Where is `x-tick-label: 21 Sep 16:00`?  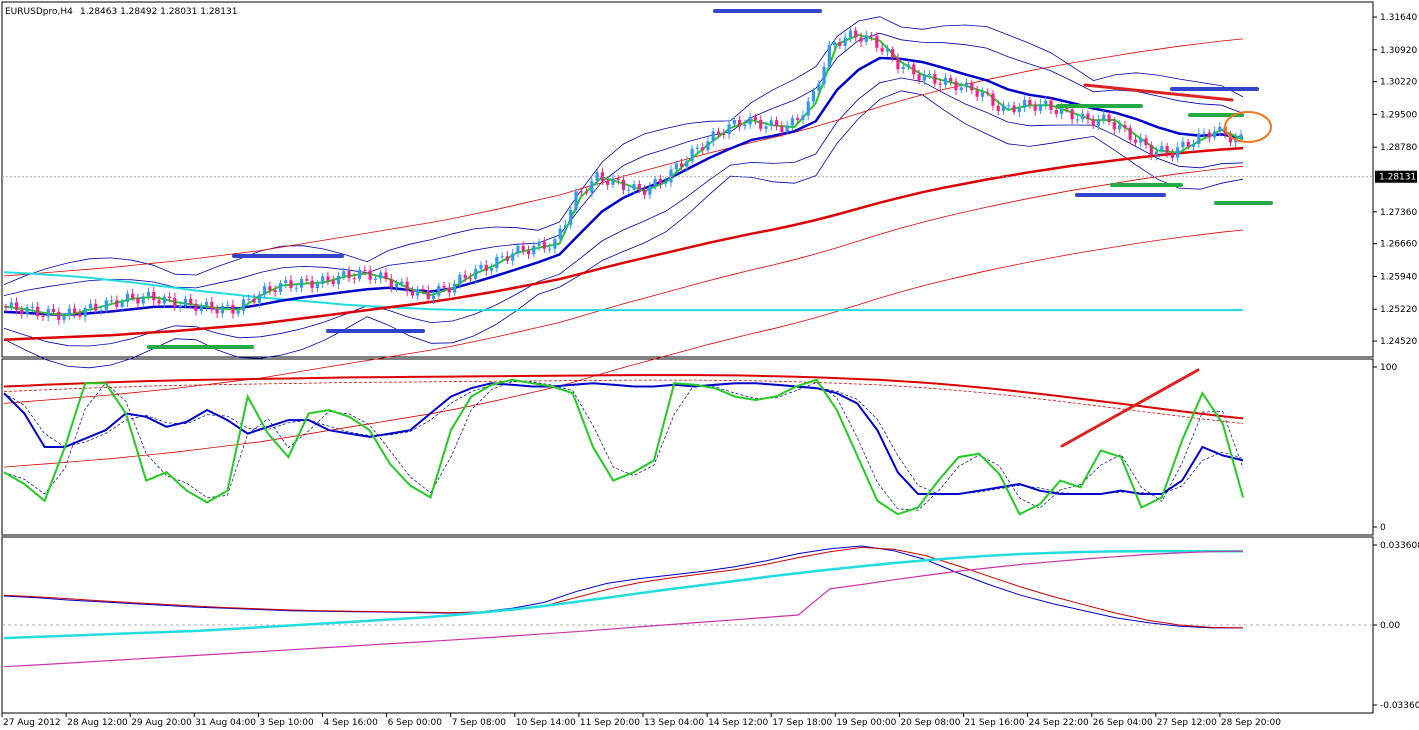 x-tick-label: 21 Sep 16:00 is located at coordinates (995, 723).